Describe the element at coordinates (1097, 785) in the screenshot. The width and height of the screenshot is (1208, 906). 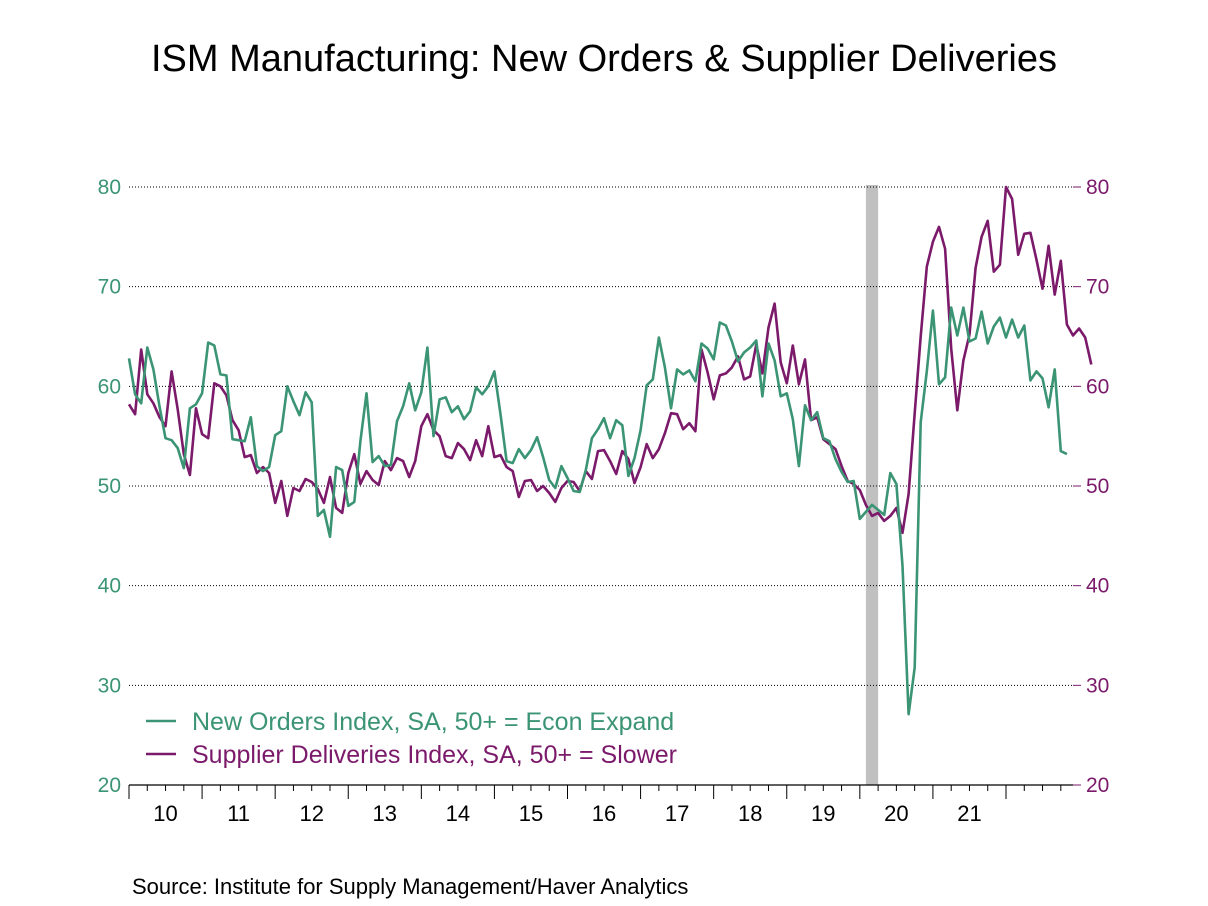
I see `y-right-tick-label: 20` at that location.